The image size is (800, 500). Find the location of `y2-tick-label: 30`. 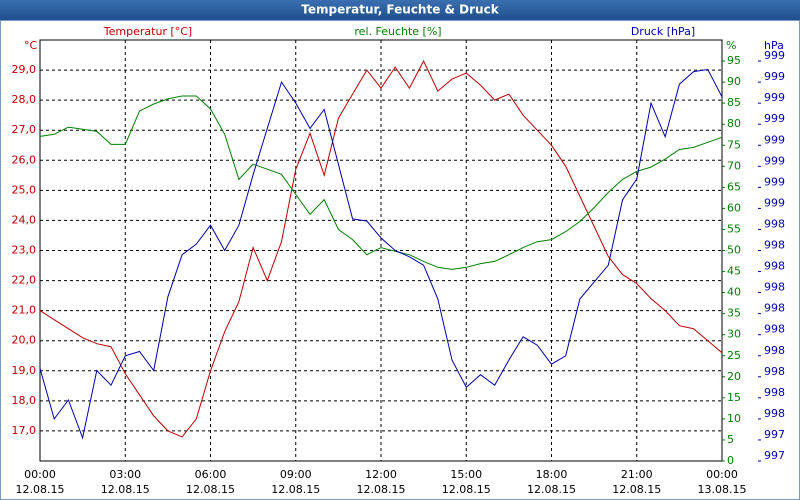

y2-tick-label: 30 is located at coordinates (734, 334).